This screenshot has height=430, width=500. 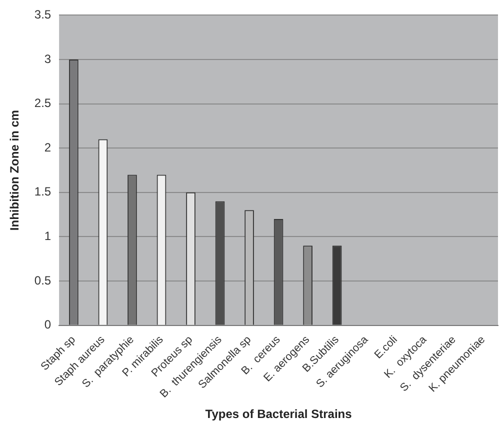 I want to click on y-tick-label: 2.5, so click(x=43, y=103).